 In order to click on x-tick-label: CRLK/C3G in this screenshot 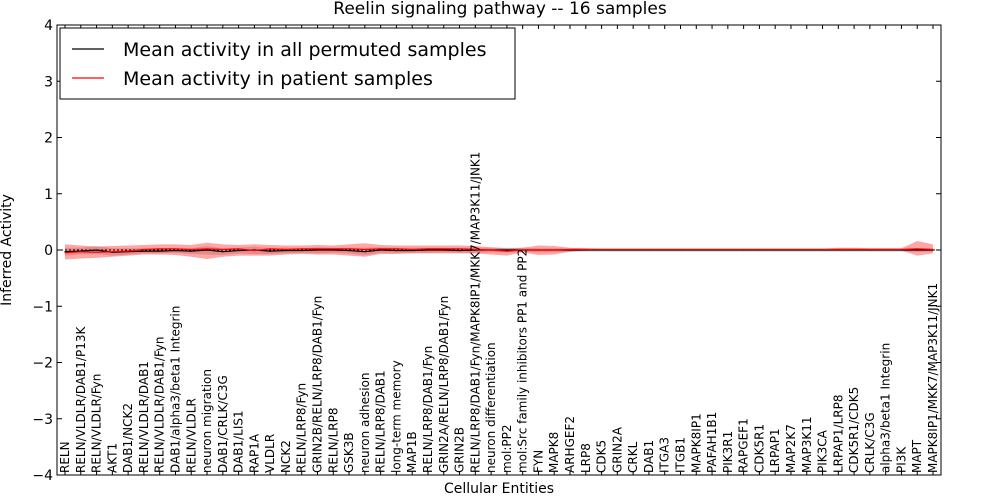, I will do `click(870, 442)`.